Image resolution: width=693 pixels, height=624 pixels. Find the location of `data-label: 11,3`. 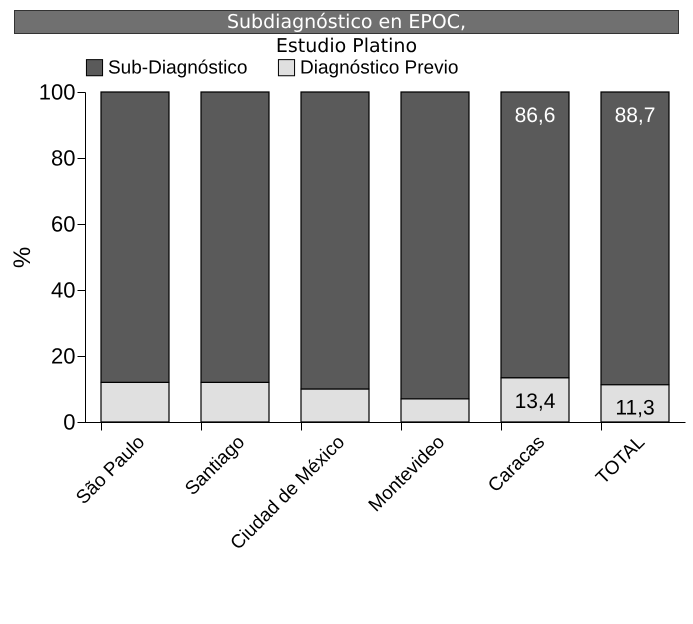

data-label: 11,3 is located at coordinates (635, 408).